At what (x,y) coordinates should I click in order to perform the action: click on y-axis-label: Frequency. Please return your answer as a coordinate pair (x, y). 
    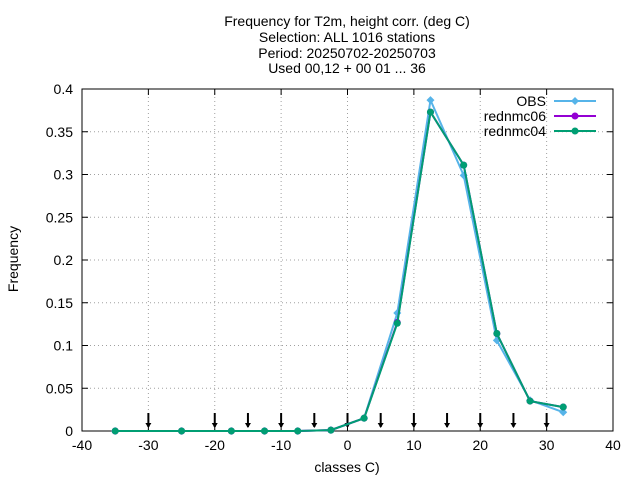
    Looking at the image, I should click on (13, 259).